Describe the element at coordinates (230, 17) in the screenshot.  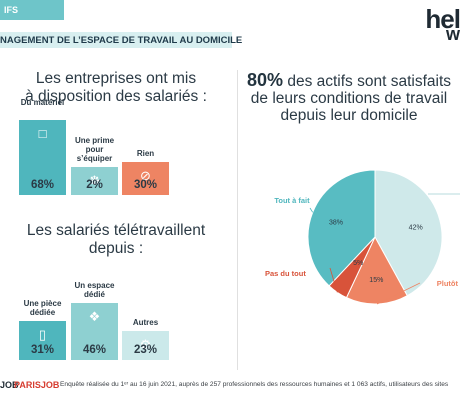
I see `top-bar: IFS hel` at that location.